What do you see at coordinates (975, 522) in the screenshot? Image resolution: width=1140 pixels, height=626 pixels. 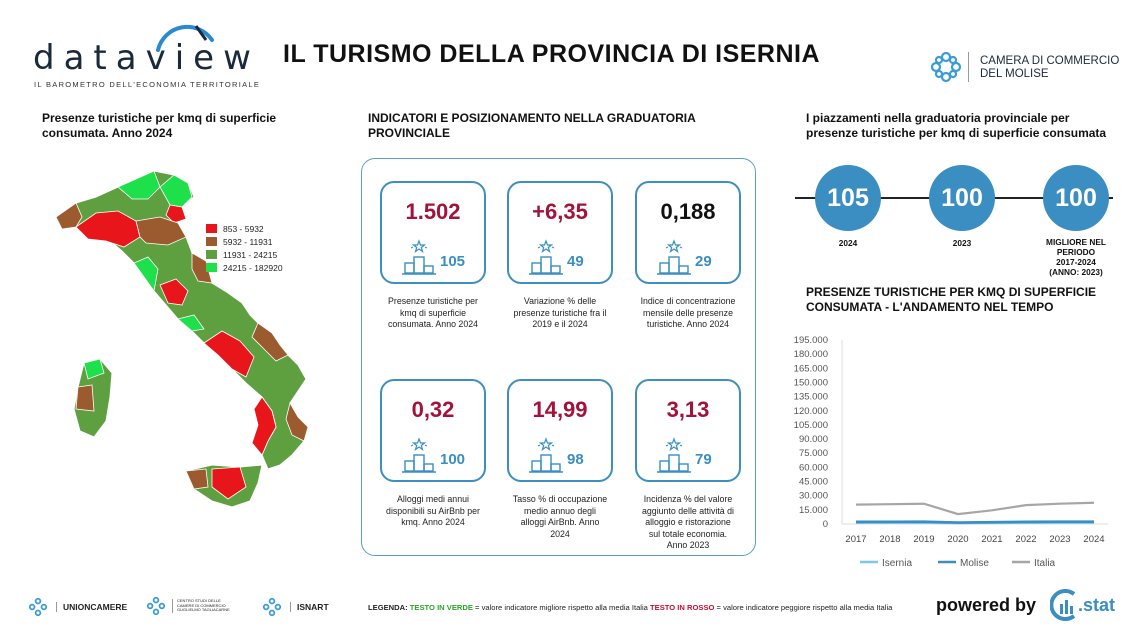 I see `series-line-molise` at bounding box center [975, 522].